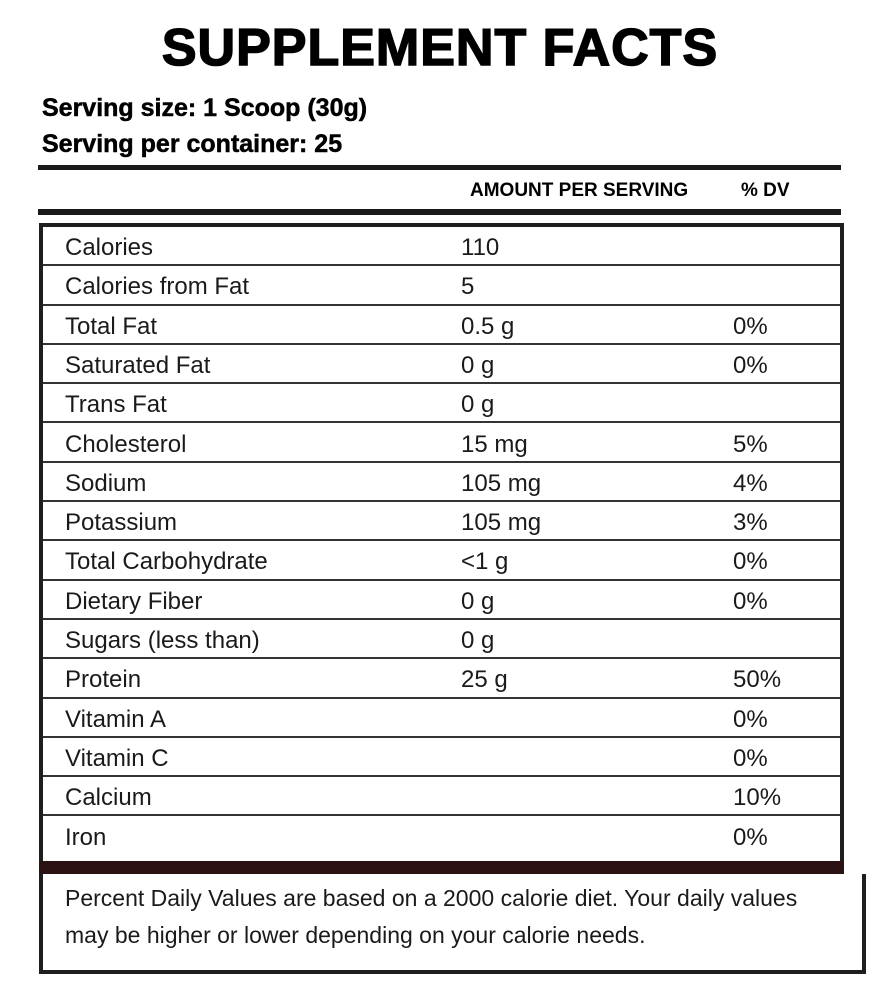 Image resolution: width=880 pixels, height=1000 pixels. Describe the element at coordinates (134, 601) in the screenshot. I see `nutrient: Dietary Fiber` at that location.